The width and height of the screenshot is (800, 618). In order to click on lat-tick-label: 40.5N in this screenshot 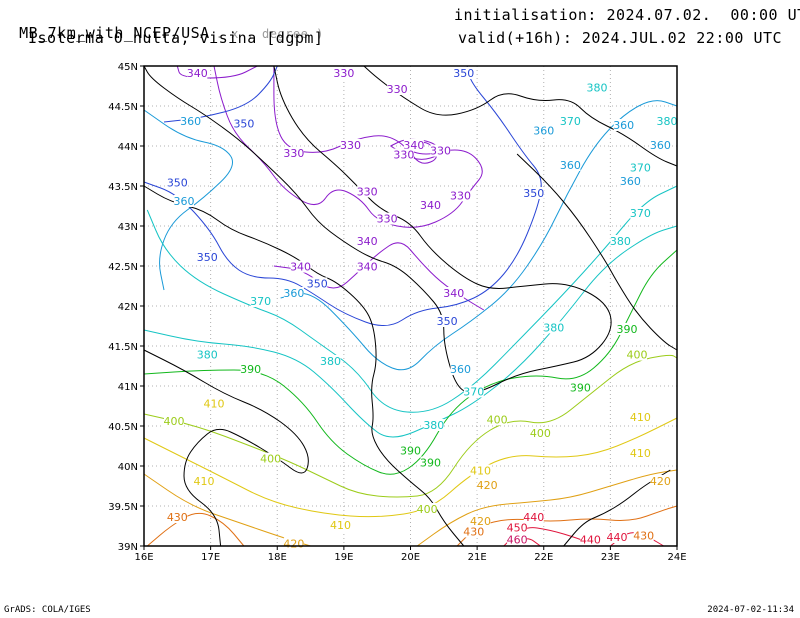, I will do `click(123, 427)`.